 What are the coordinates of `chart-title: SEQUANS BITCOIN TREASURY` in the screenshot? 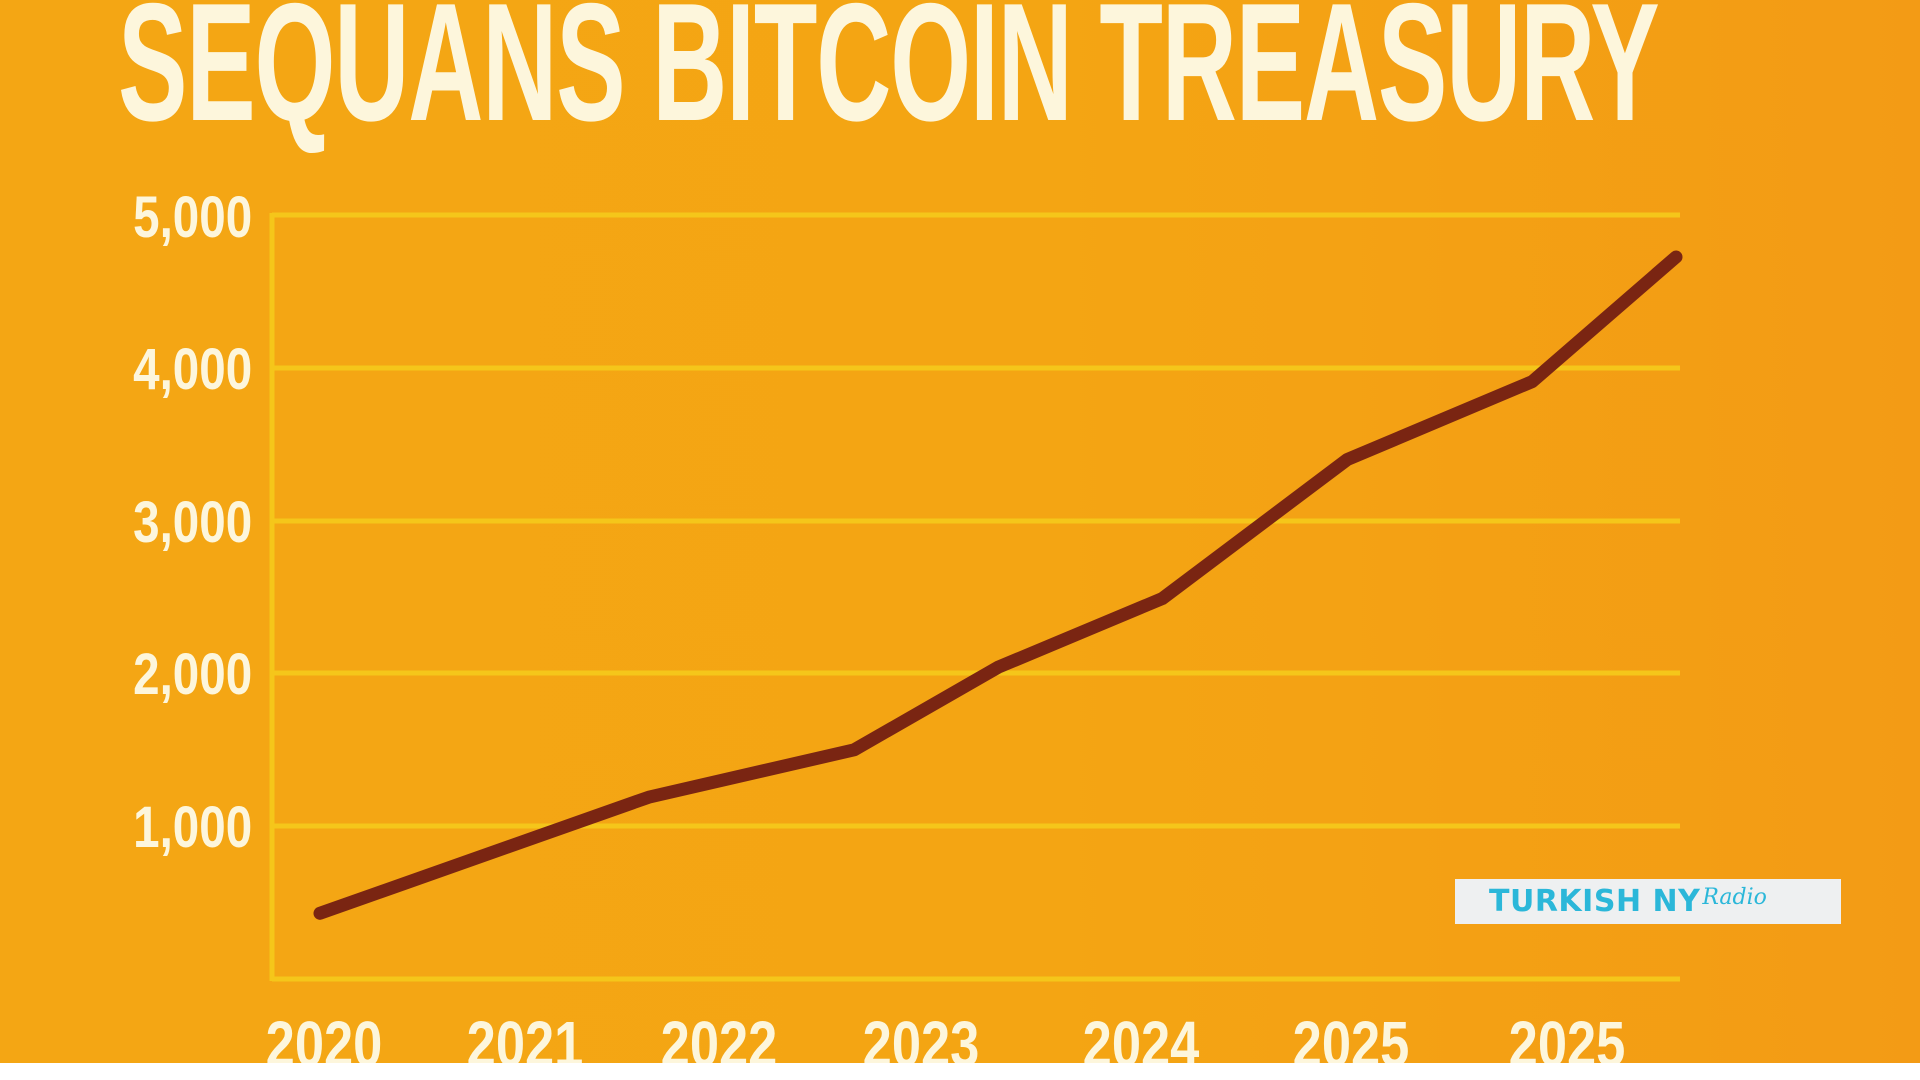 It's located at (889, 78).